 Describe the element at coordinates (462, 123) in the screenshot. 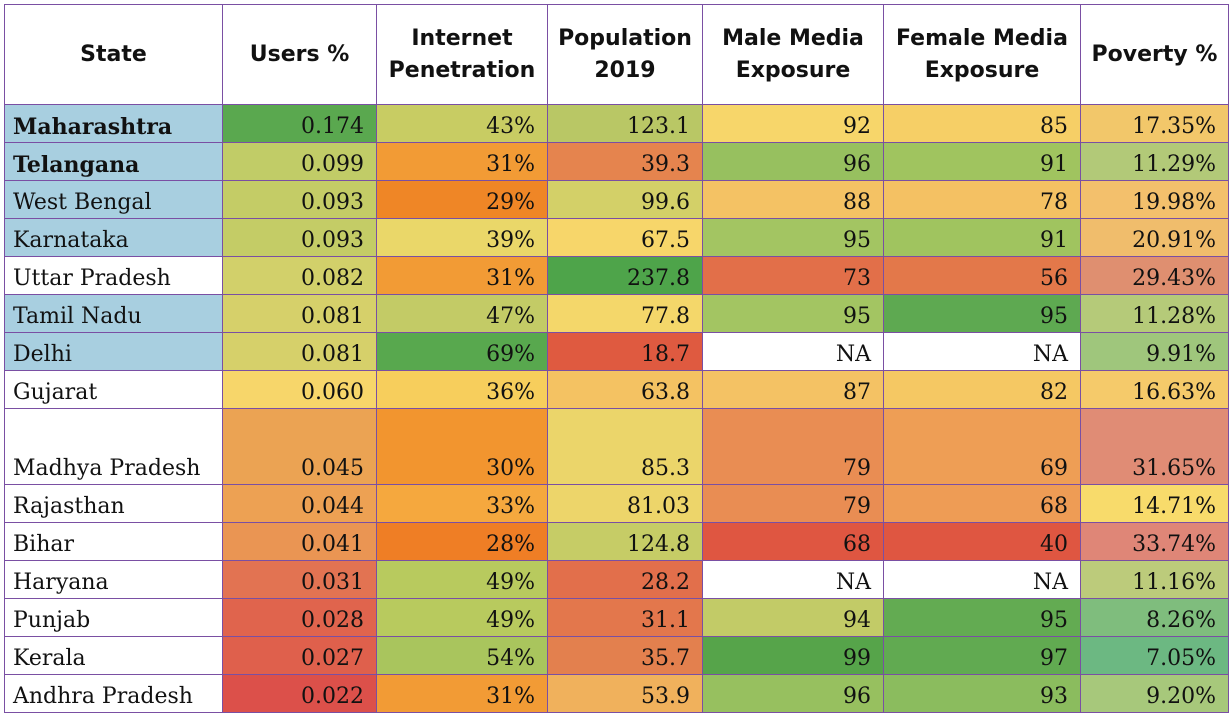

I see `cell-internet: 43%` at that location.